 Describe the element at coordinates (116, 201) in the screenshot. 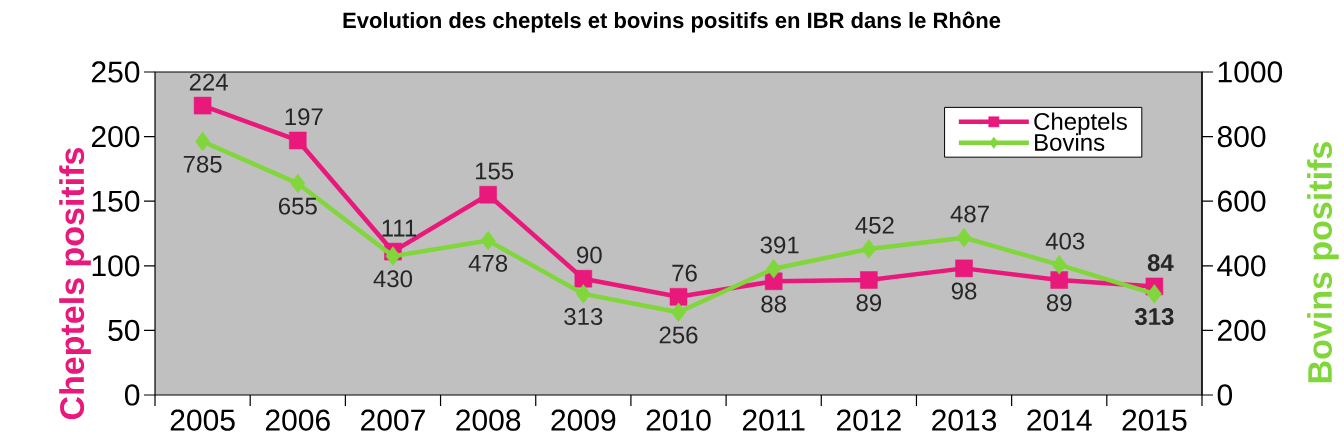

I see `y-tick-label: 150` at that location.